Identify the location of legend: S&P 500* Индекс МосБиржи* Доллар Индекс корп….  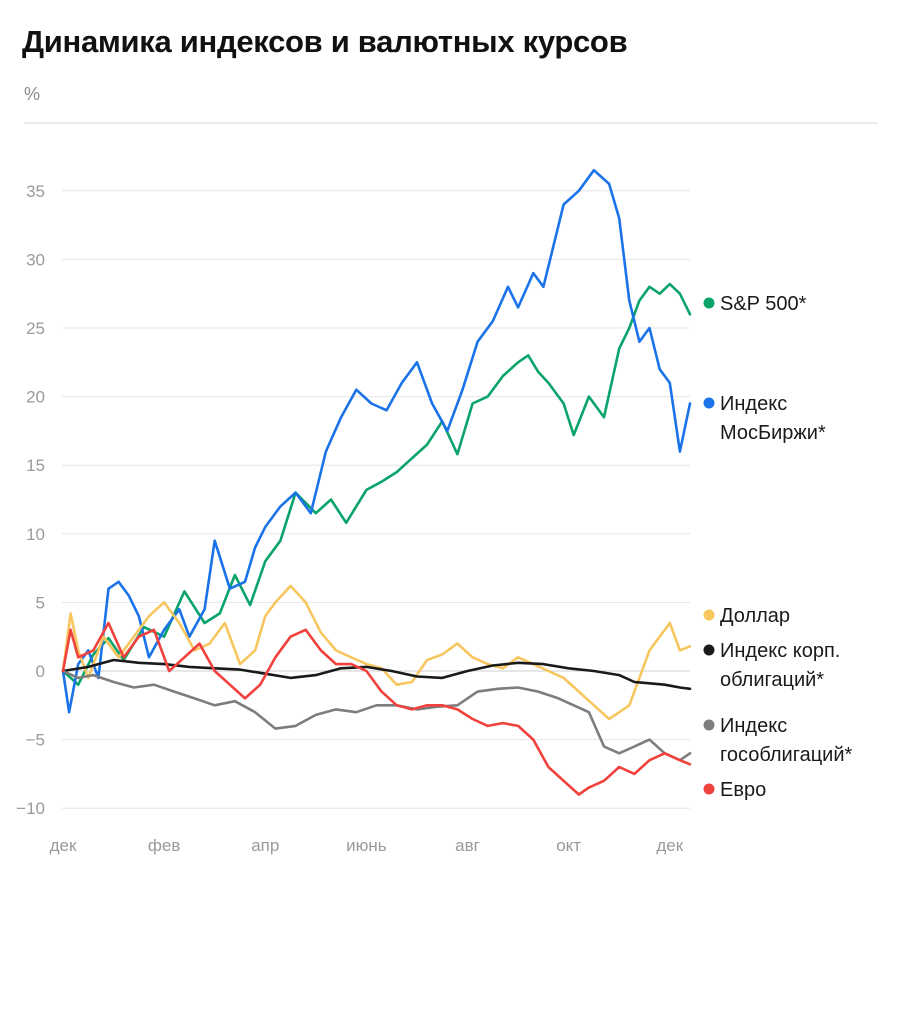
(778, 547).